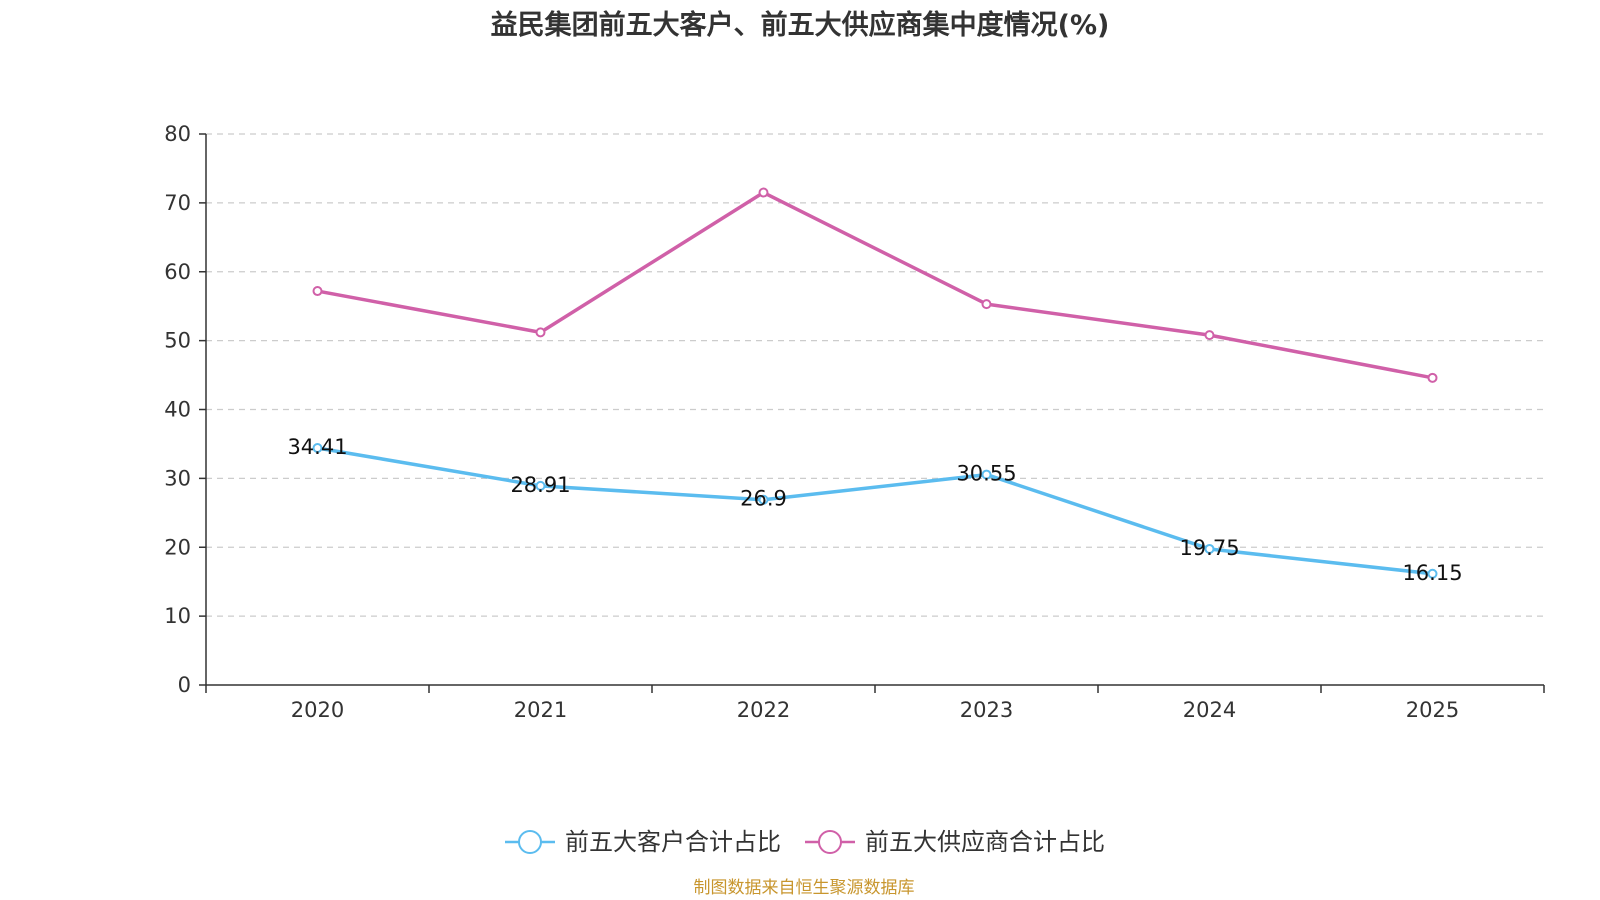  I want to click on y-tick-label: 60, so click(177, 272).